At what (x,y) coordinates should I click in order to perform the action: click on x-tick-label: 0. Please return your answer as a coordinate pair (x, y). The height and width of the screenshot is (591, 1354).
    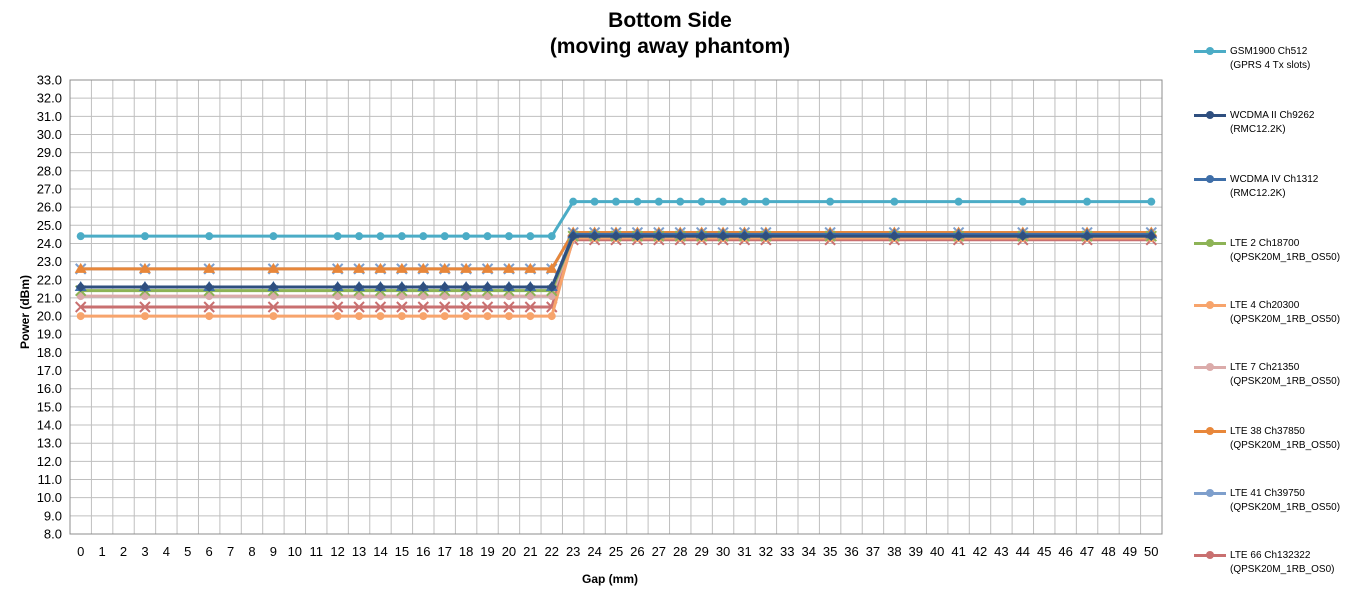
    Looking at the image, I should click on (80, 551).